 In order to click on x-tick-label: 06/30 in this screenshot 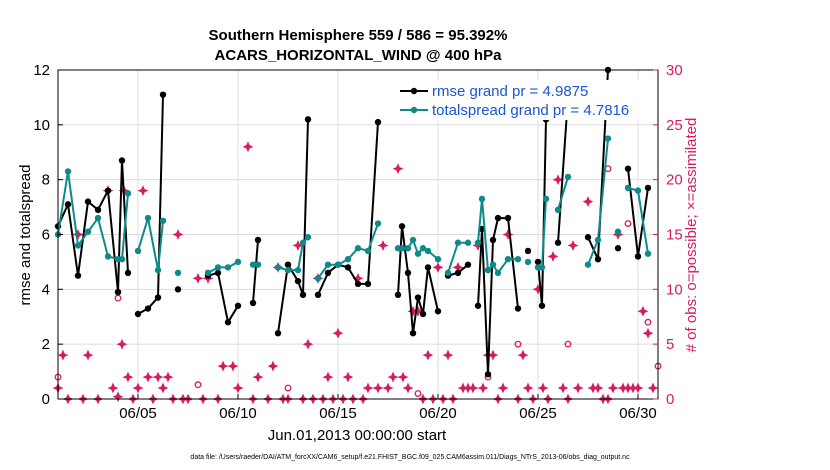, I will do `click(638, 413)`.